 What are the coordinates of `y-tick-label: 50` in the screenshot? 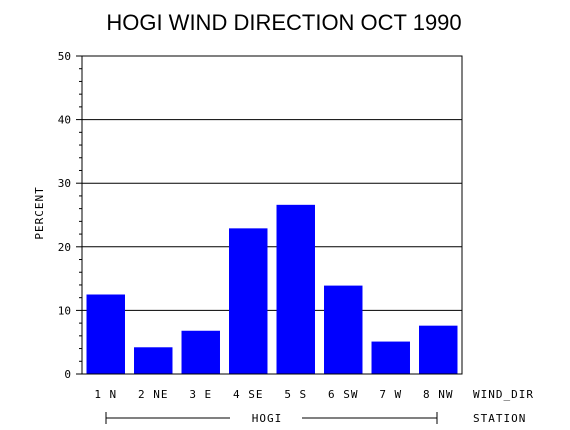 It's located at (64, 56).